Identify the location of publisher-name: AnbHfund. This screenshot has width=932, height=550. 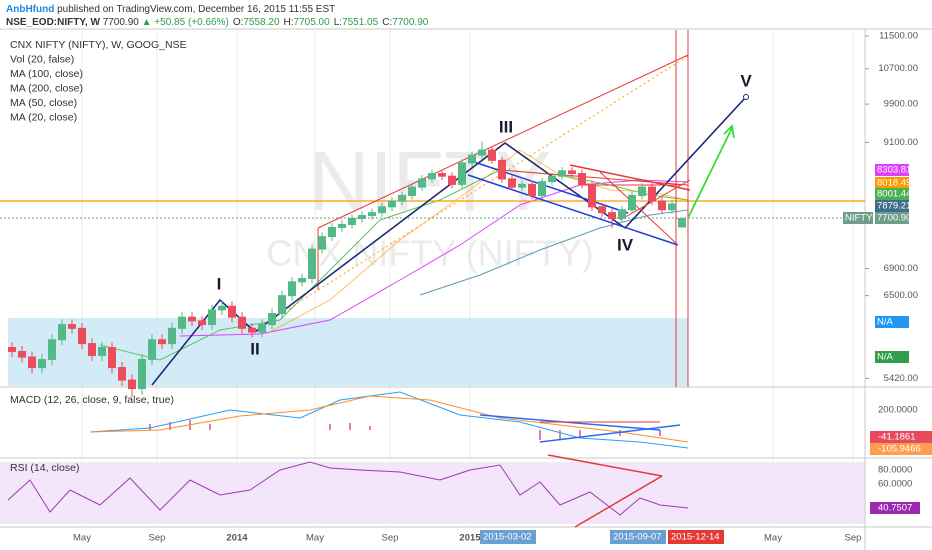
(30, 9).